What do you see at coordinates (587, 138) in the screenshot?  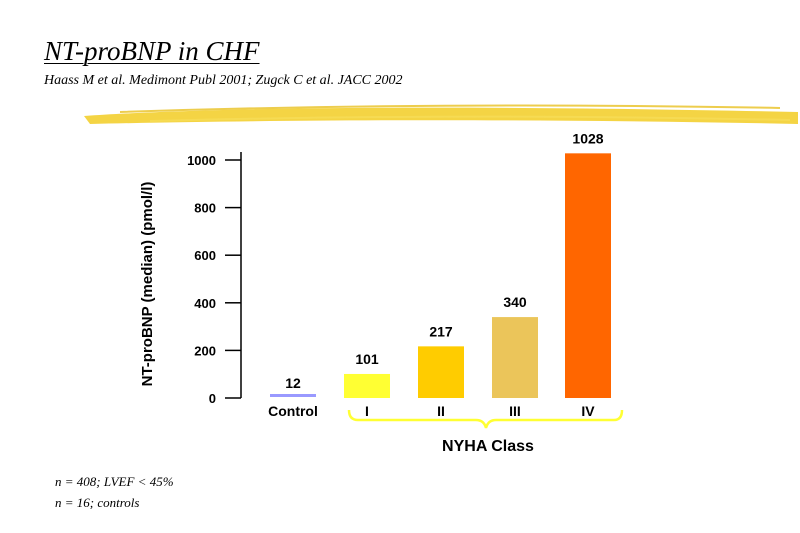 I see `data-label: 1028` at bounding box center [587, 138].